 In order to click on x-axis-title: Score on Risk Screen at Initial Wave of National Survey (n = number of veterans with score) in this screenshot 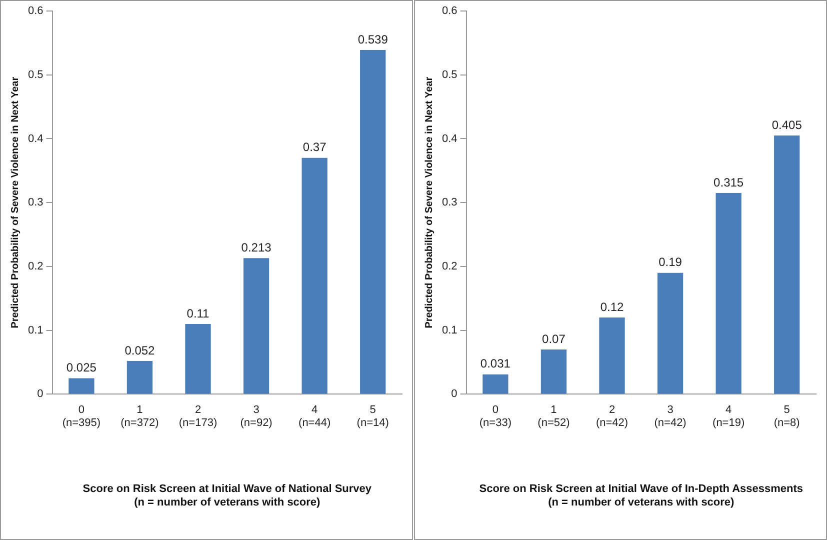, I will do `click(227, 495)`.